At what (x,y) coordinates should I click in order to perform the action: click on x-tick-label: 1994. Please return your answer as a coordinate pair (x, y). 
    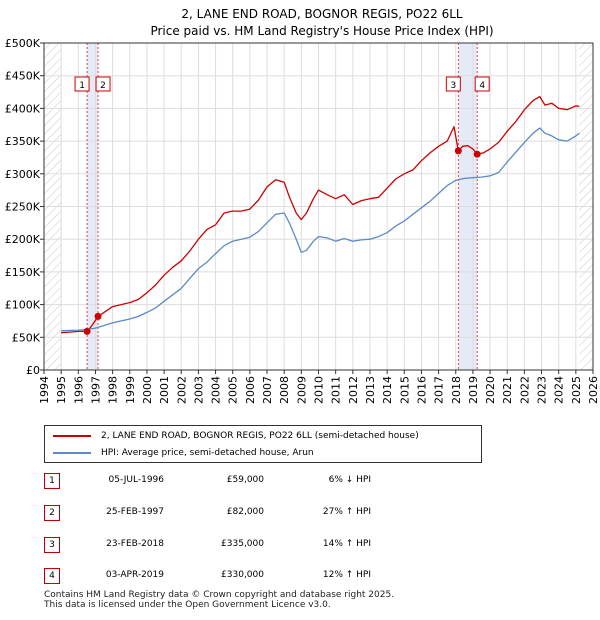
    Looking at the image, I should click on (44, 390).